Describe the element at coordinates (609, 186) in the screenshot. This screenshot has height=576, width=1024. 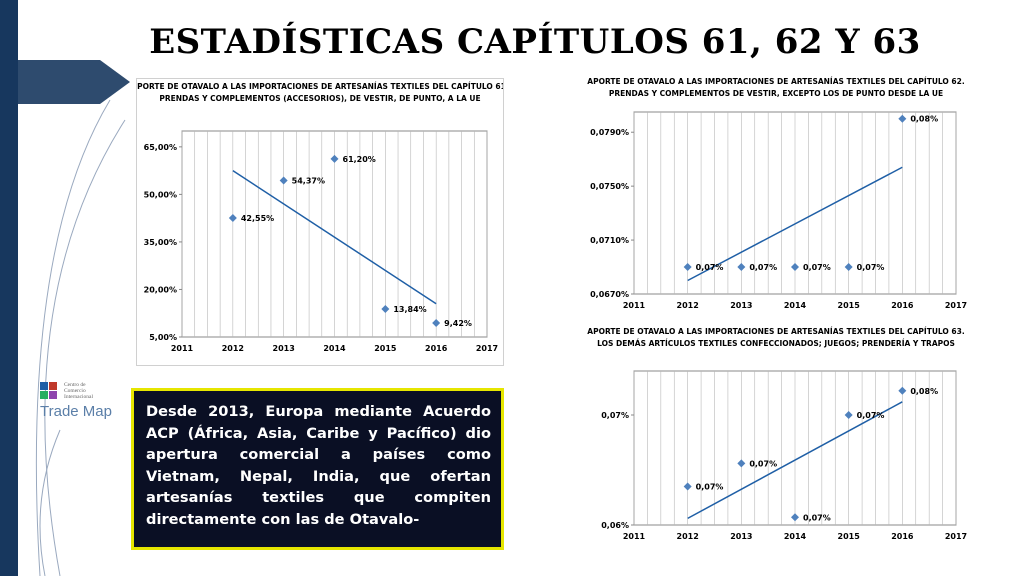
I see `y-tick-label: 0,0750%` at that location.